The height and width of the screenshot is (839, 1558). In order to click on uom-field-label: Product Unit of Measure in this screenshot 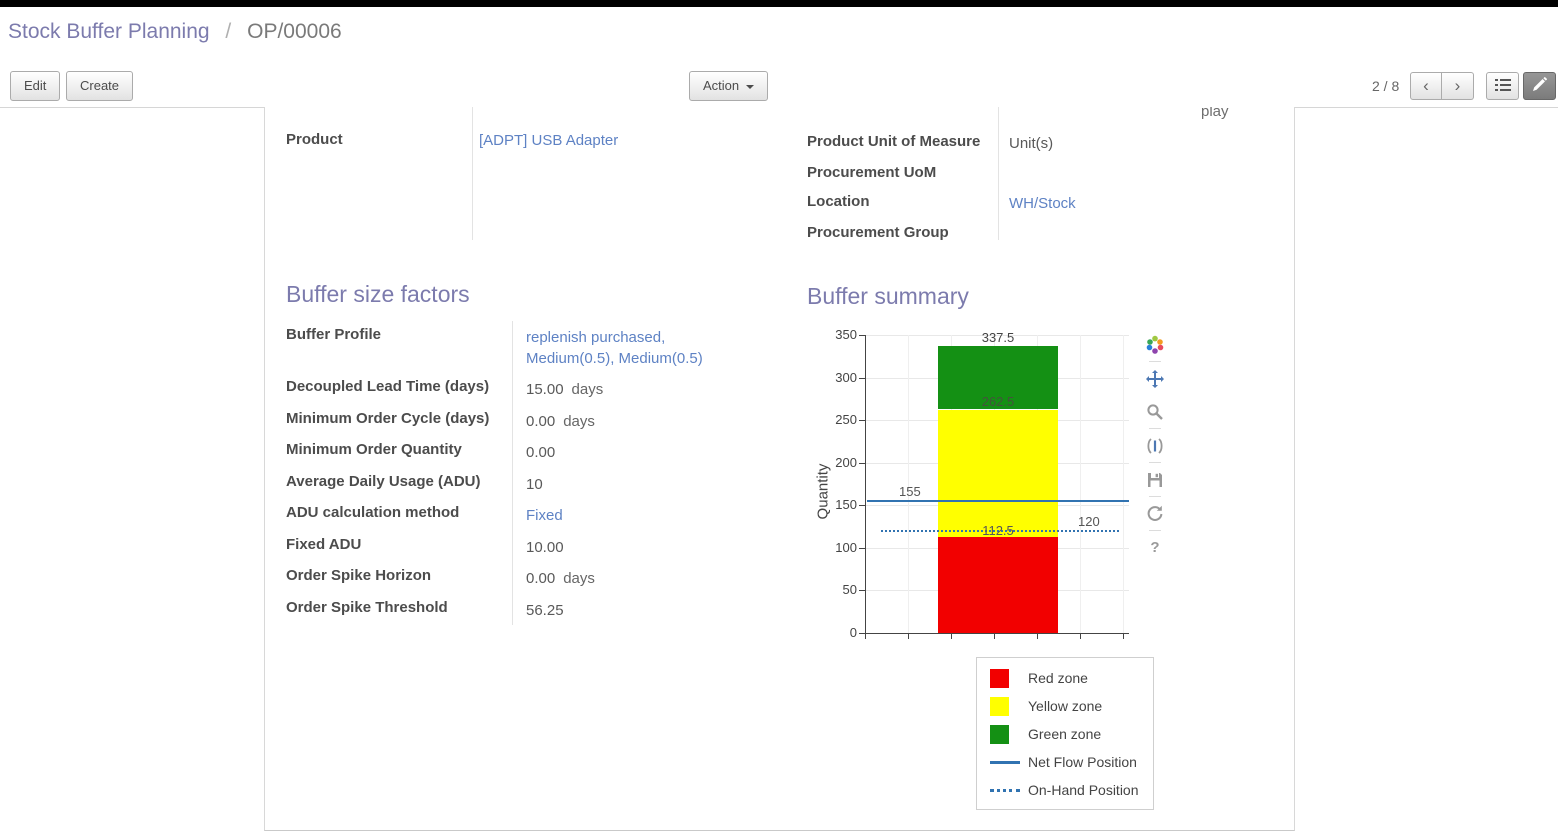, I will do `click(894, 141)`.